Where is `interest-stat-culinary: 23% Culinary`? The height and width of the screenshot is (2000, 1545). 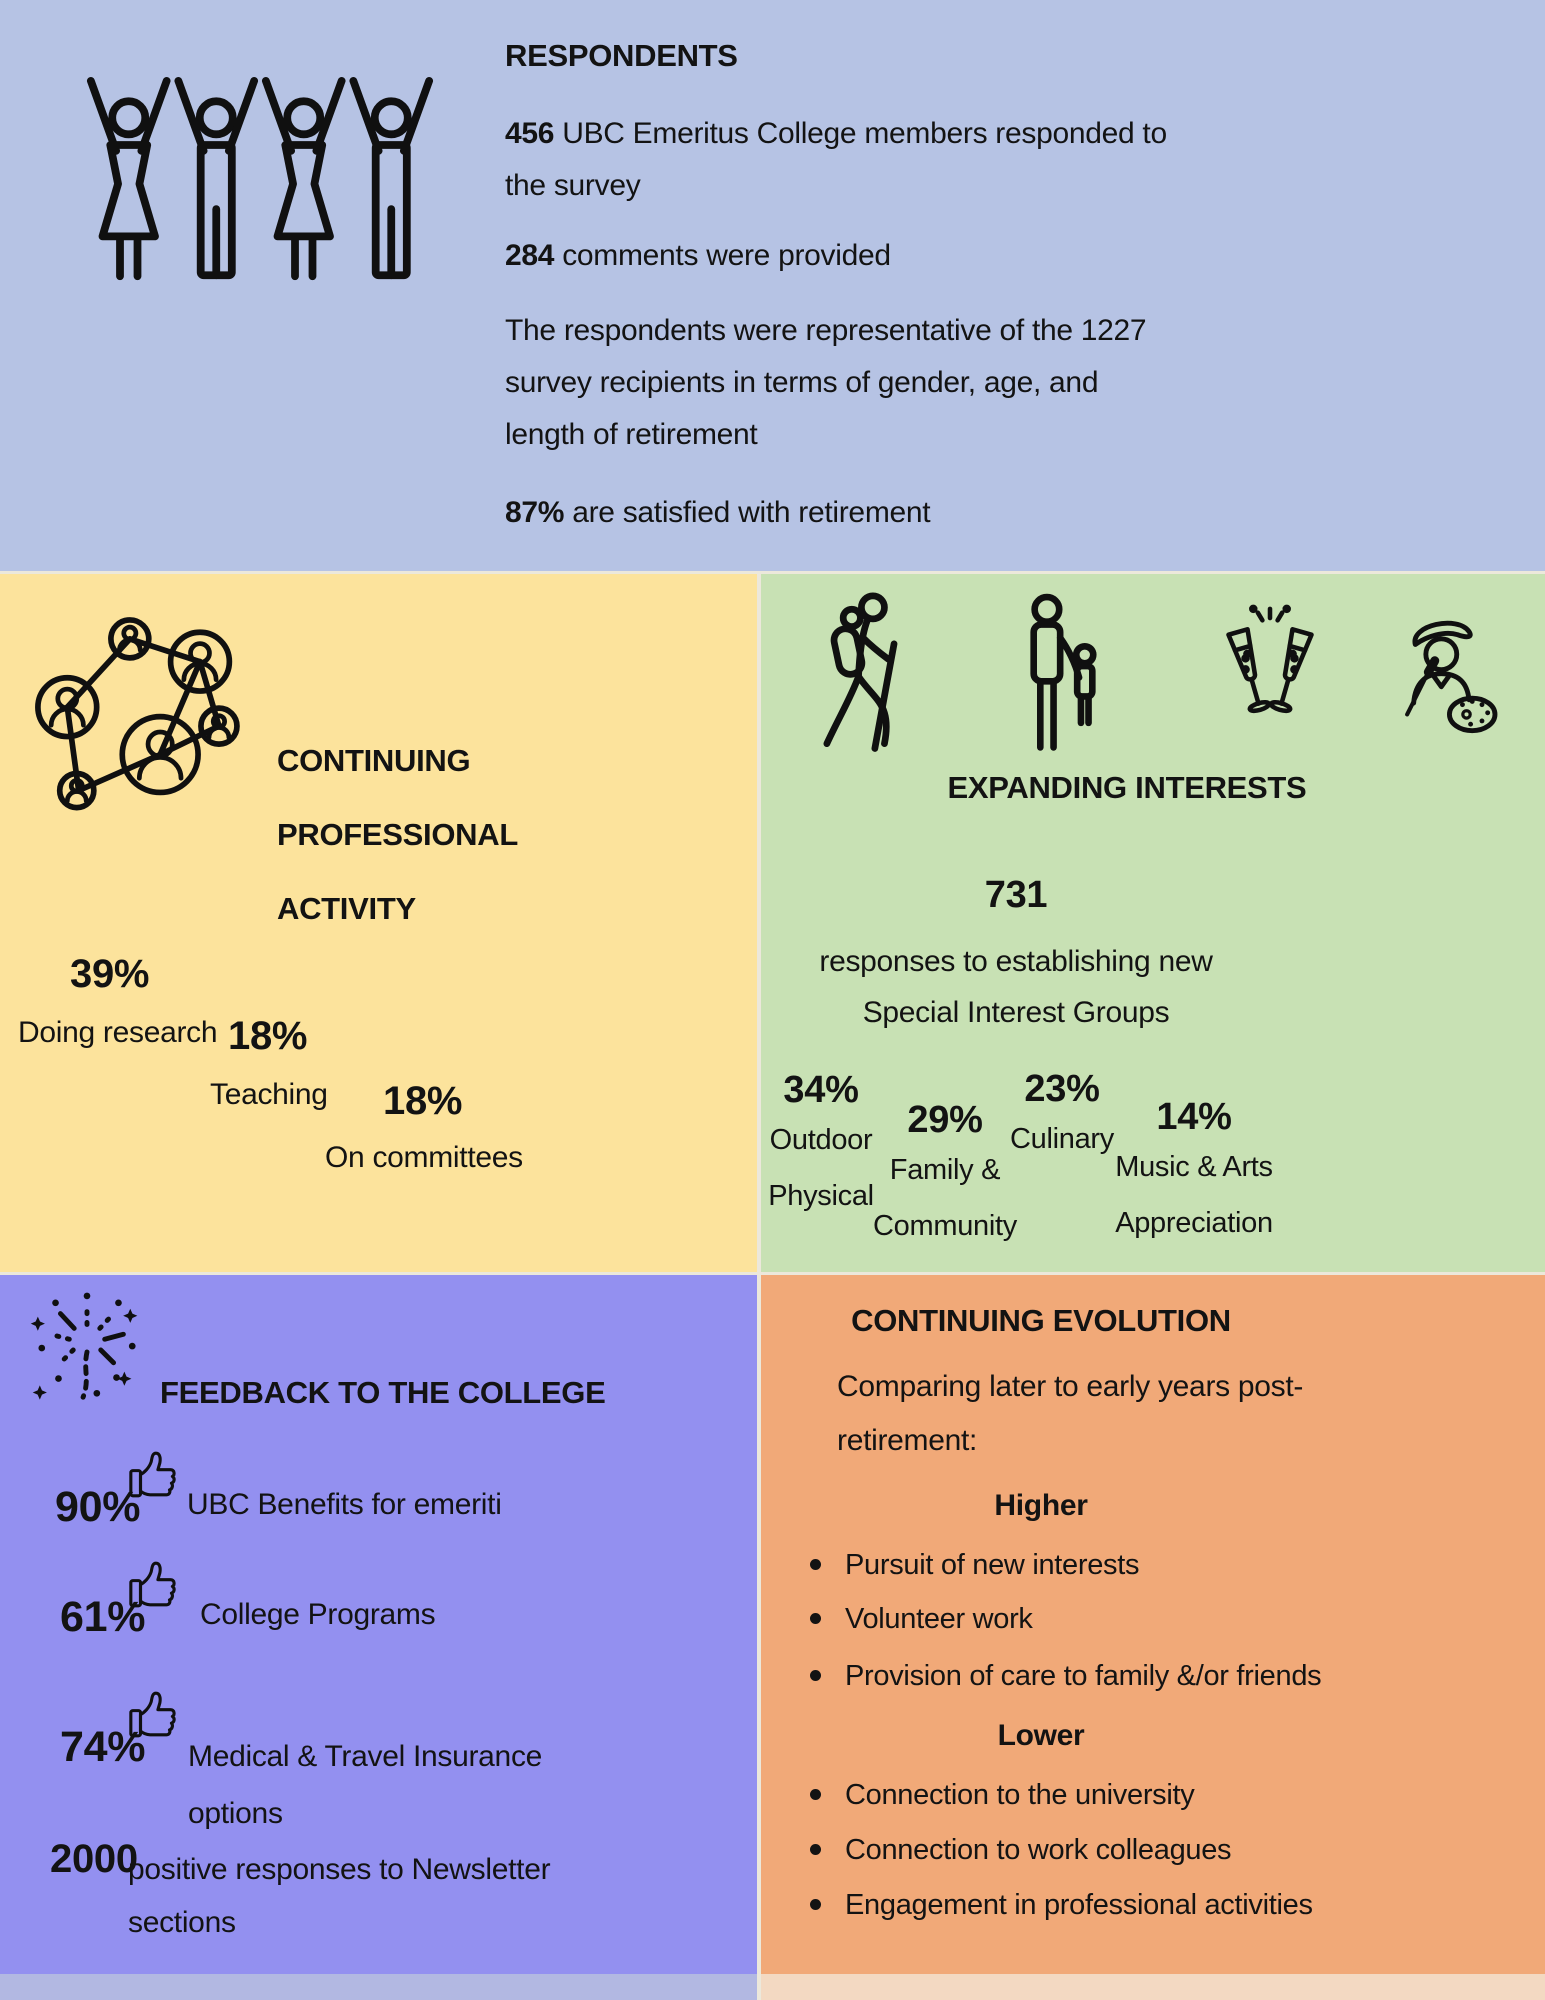 interest-stat-culinary: 23% Culinary is located at coordinates (1062, 1117).